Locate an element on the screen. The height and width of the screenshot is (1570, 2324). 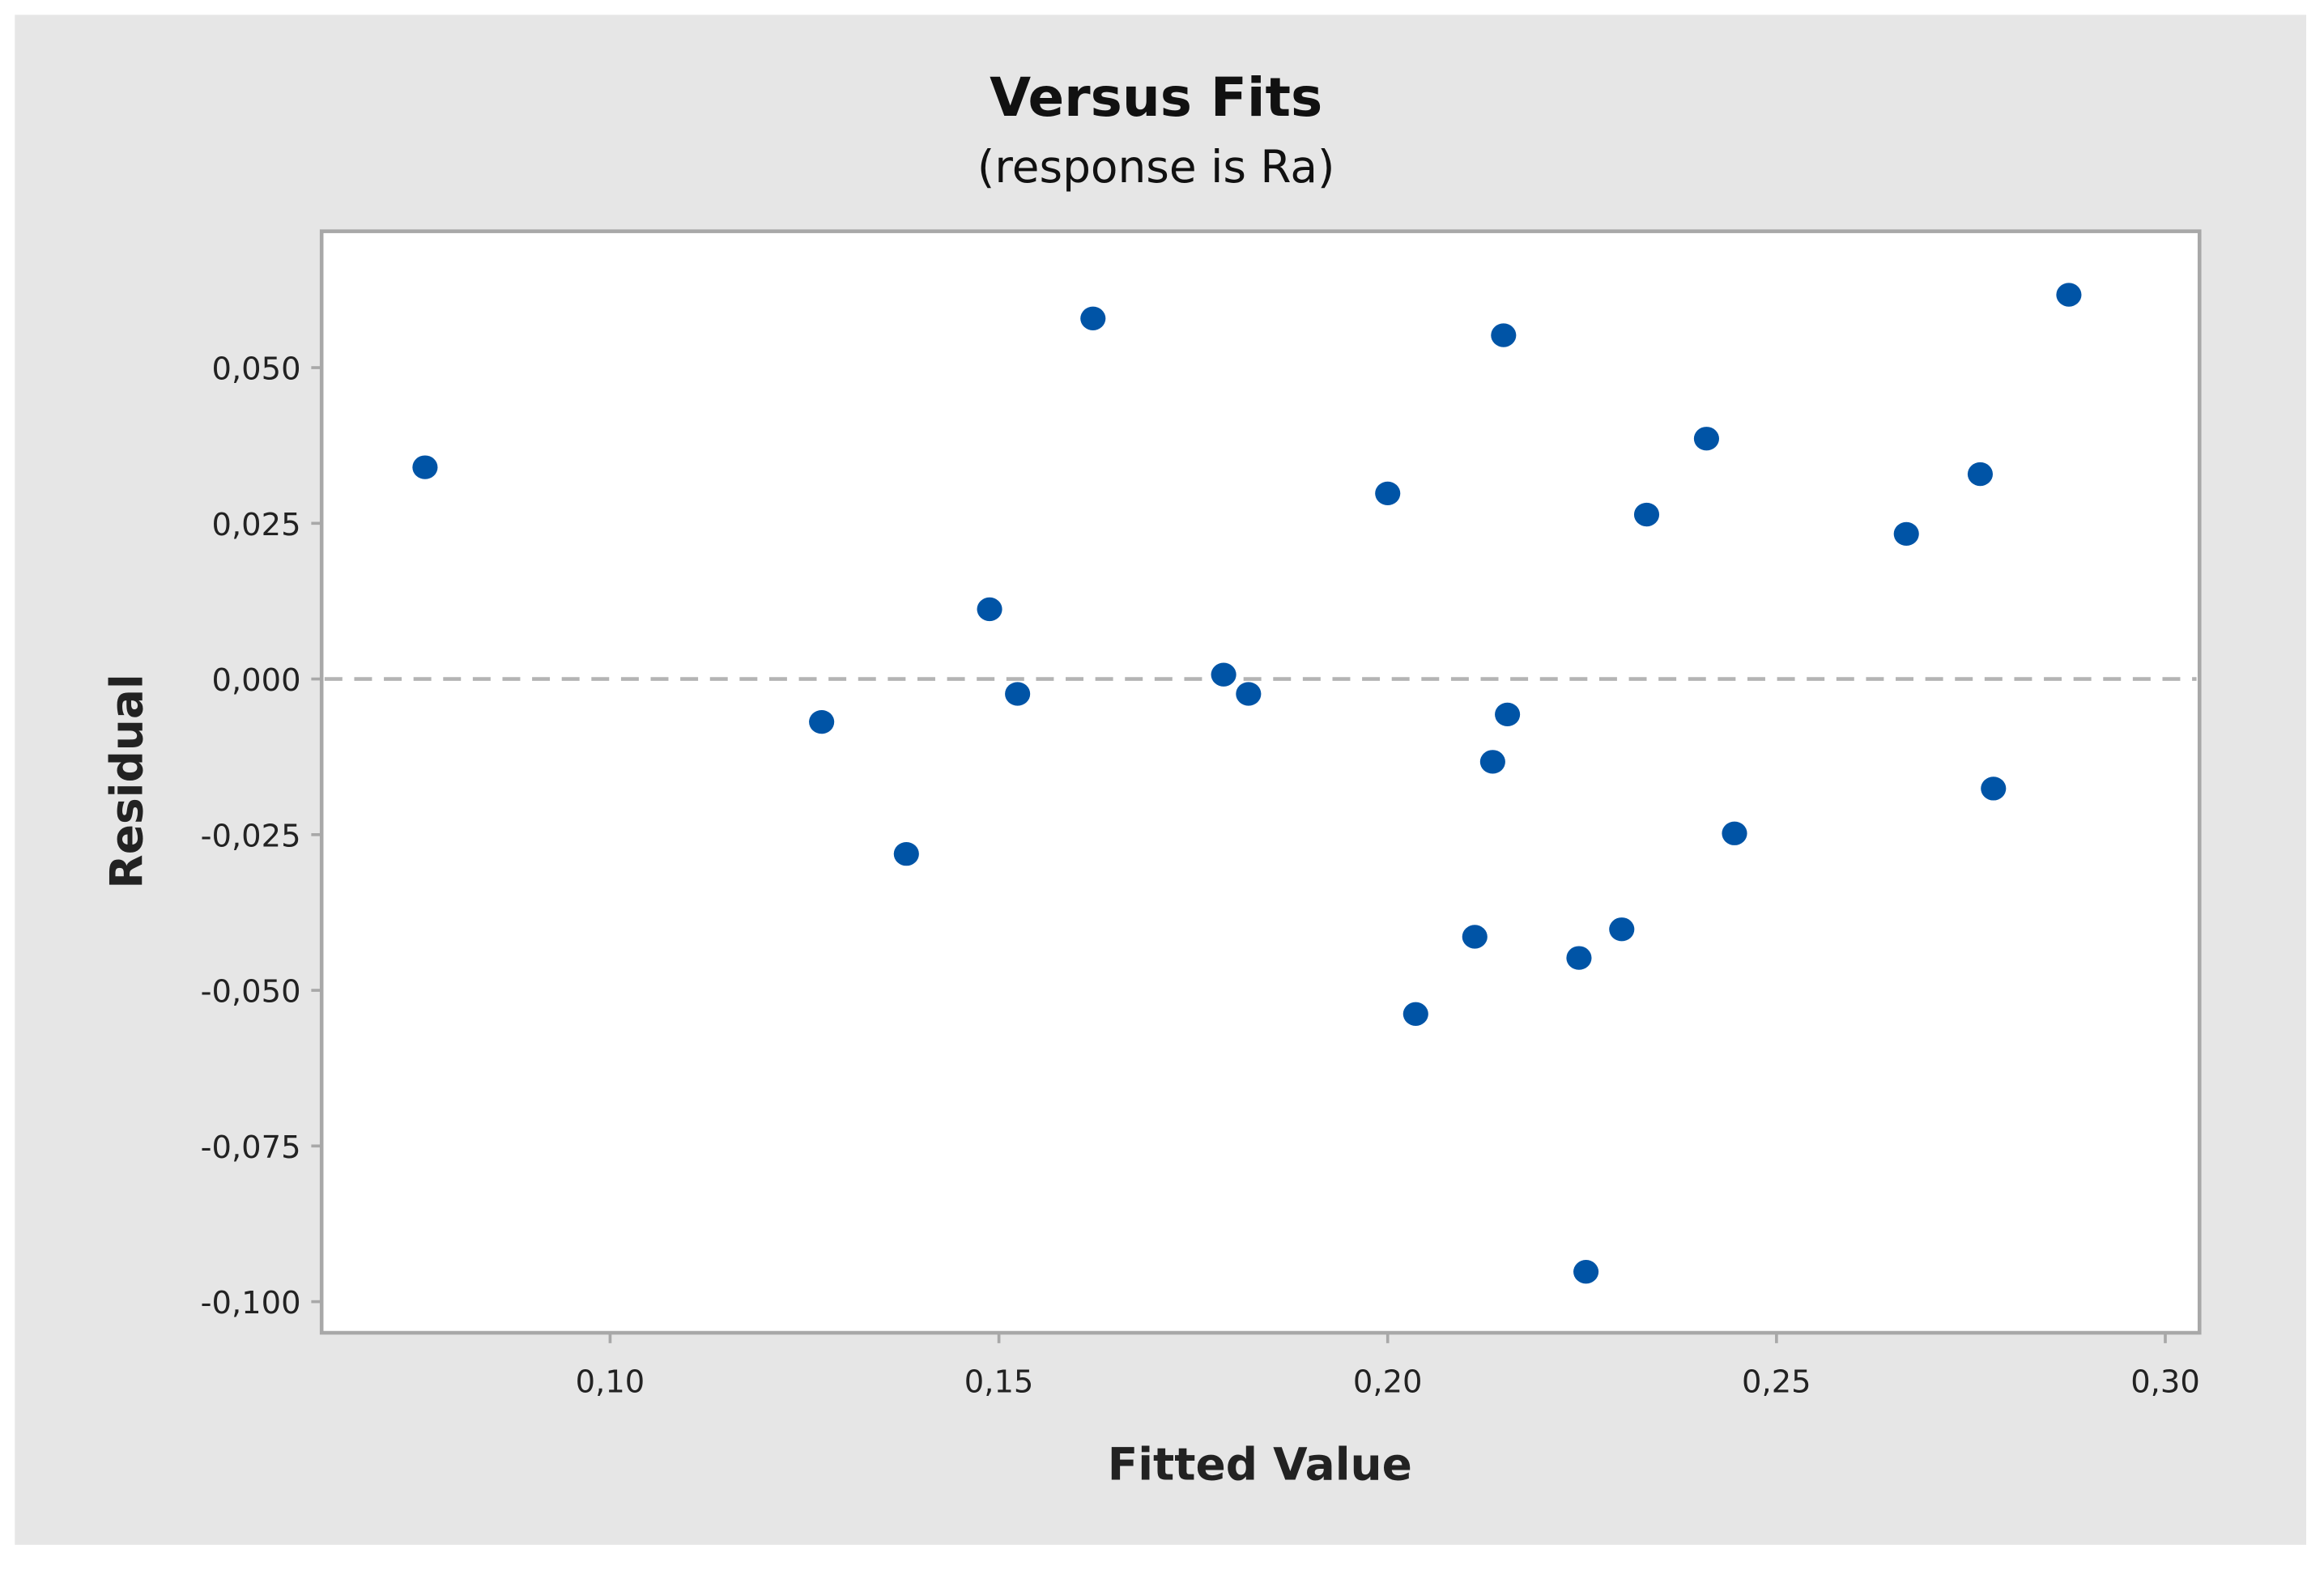
y-tick-label: -0,025 is located at coordinates (251, 836).